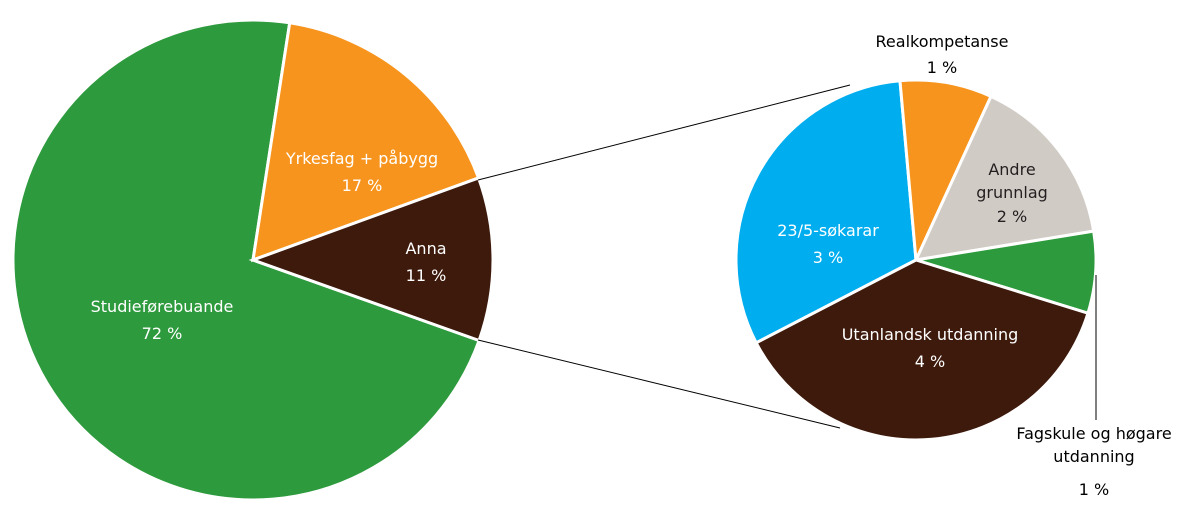 The width and height of the screenshot is (1200, 519). What do you see at coordinates (828, 230) in the screenshot?
I see `slice-label: 23/5-søkarar` at bounding box center [828, 230].